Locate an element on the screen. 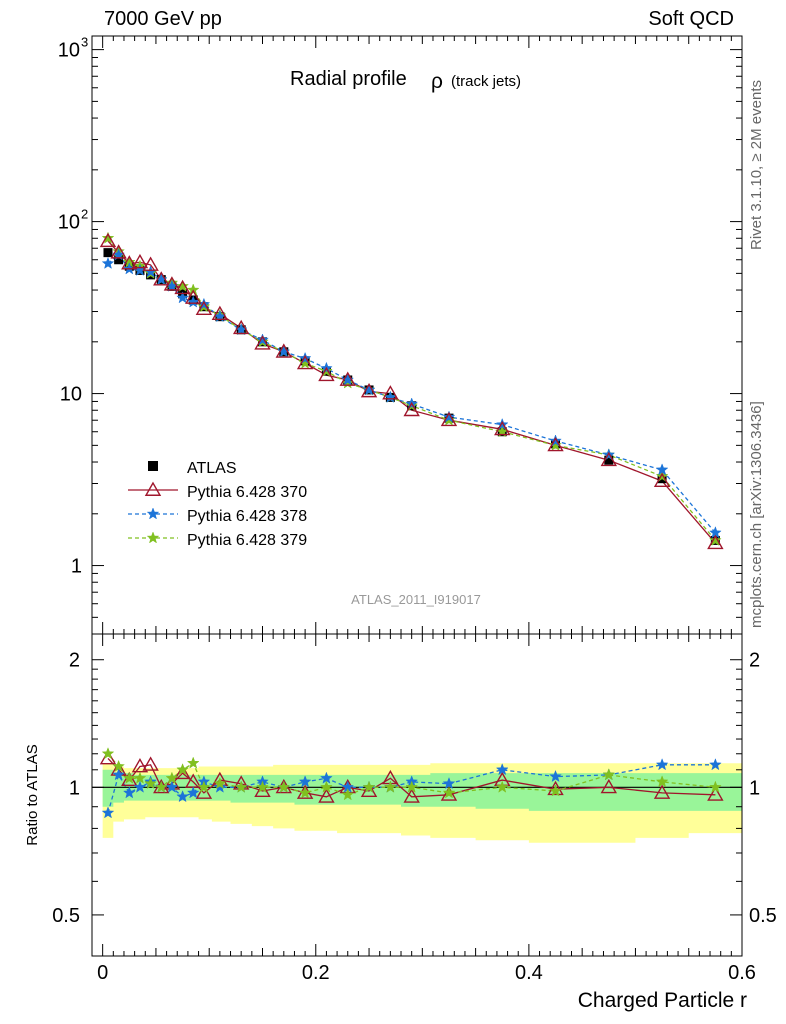 The image size is (786, 1024). ratio-tick-label-right: 1 is located at coordinates (754, 788).